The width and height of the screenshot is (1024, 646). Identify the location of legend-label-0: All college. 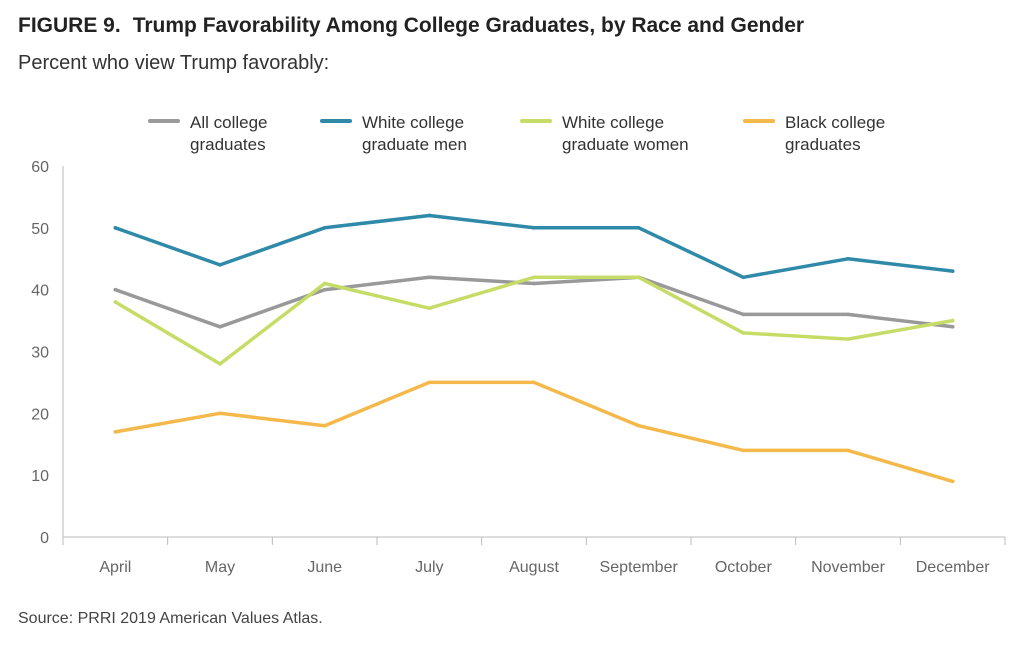
(229, 122).